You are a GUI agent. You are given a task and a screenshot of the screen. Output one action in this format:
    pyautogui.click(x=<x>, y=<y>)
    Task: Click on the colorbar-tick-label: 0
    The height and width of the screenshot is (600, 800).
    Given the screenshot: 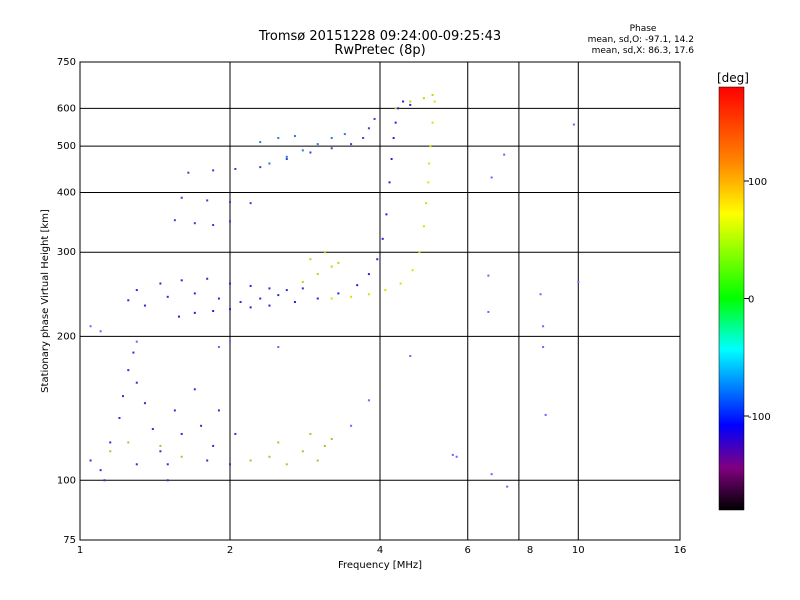 What is the action you would take?
    pyautogui.click(x=751, y=300)
    